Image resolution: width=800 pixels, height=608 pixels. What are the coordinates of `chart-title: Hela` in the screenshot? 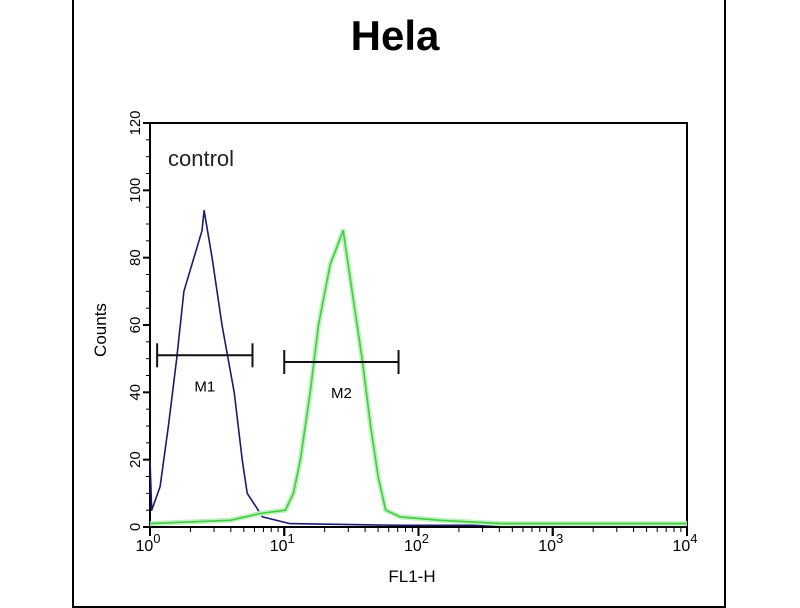 It's located at (395, 35).